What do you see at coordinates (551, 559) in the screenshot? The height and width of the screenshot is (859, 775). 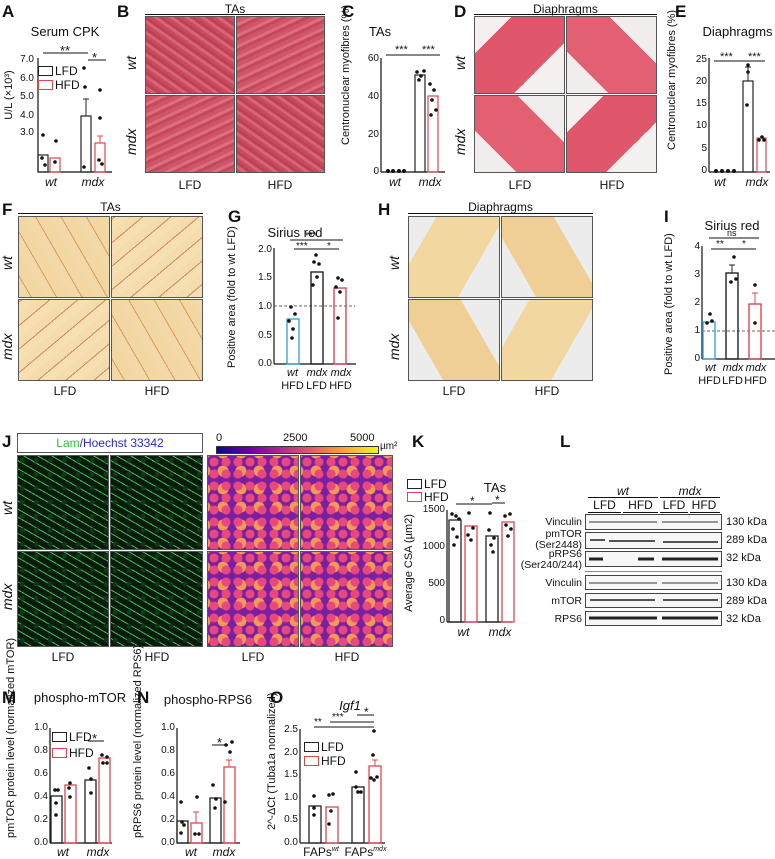 I see `blot-label: pRPS6 (Ser240/244)` at bounding box center [551, 559].